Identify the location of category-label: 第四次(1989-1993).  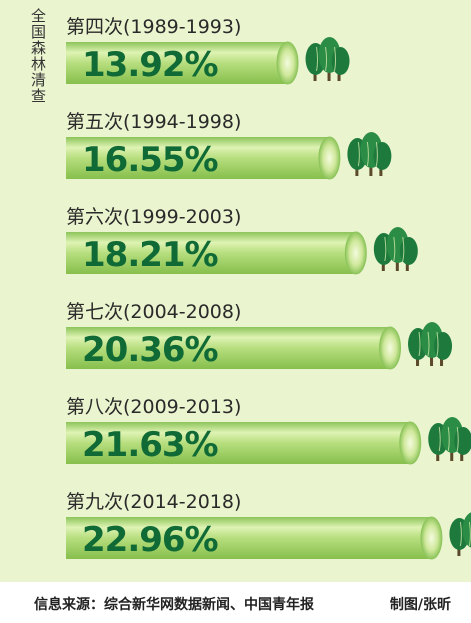
(153, 27).